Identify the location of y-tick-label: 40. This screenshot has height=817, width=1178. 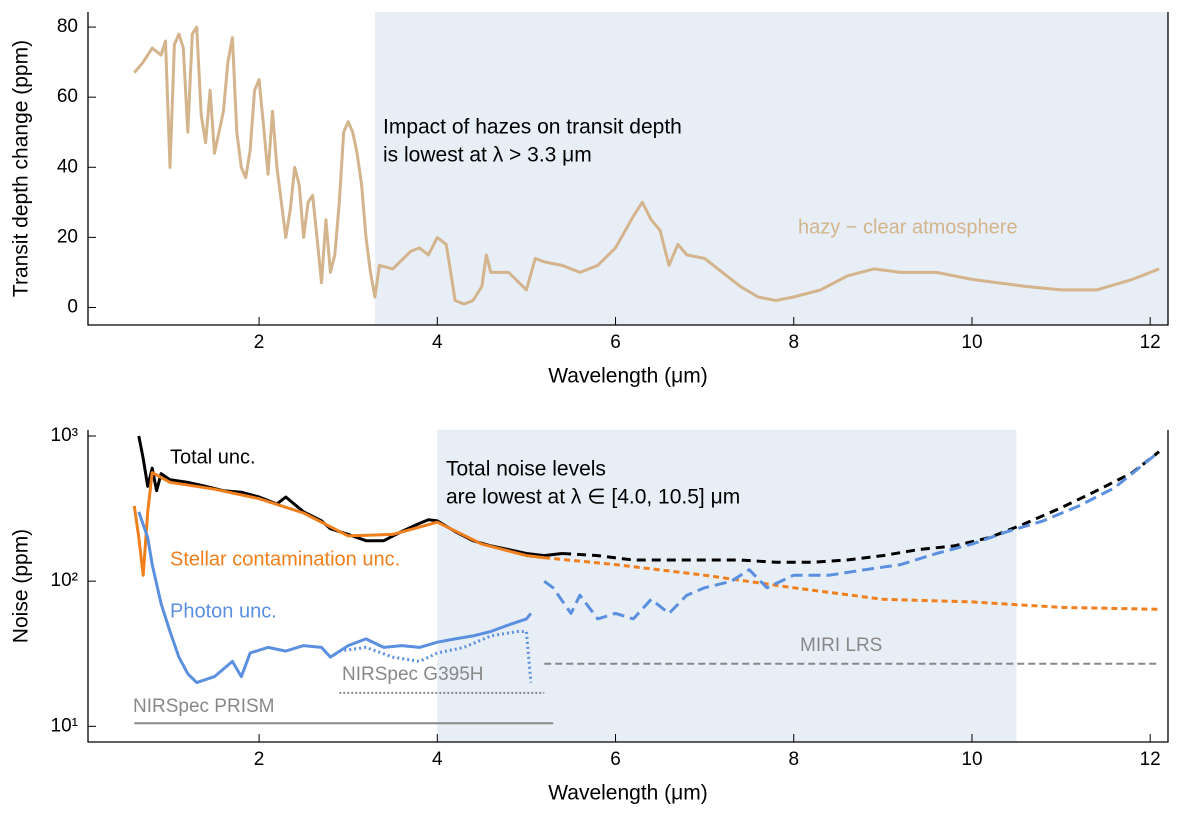
(67, 166).